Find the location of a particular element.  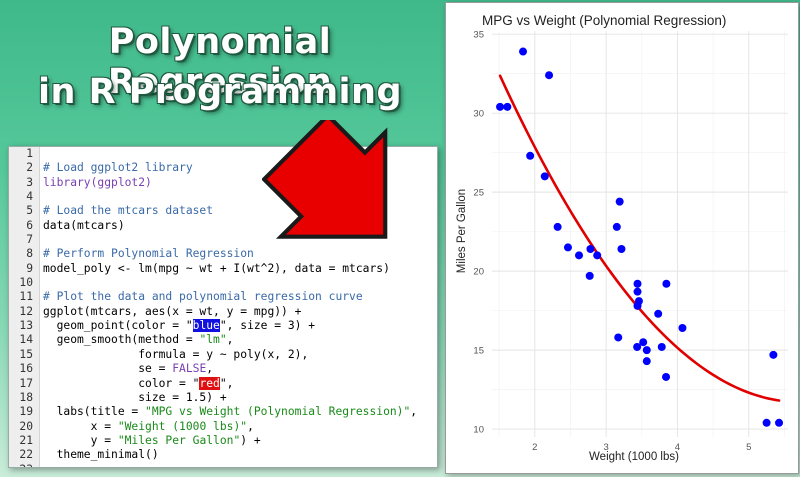

code-line: 5 # Load the mtcars dataset is located at coordinates (213, 211).